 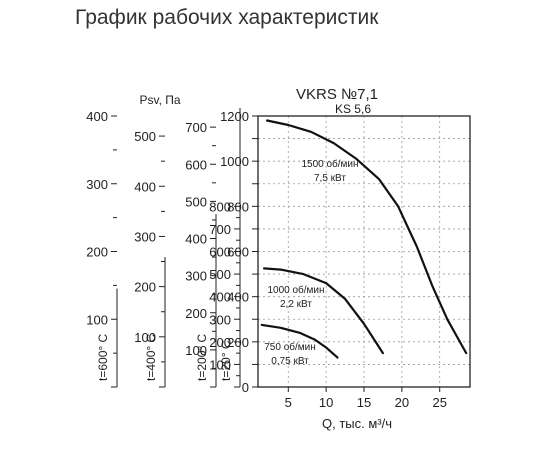 I want to click on series-label-speed: 1000 об/мин, so click(x=295, y=290).